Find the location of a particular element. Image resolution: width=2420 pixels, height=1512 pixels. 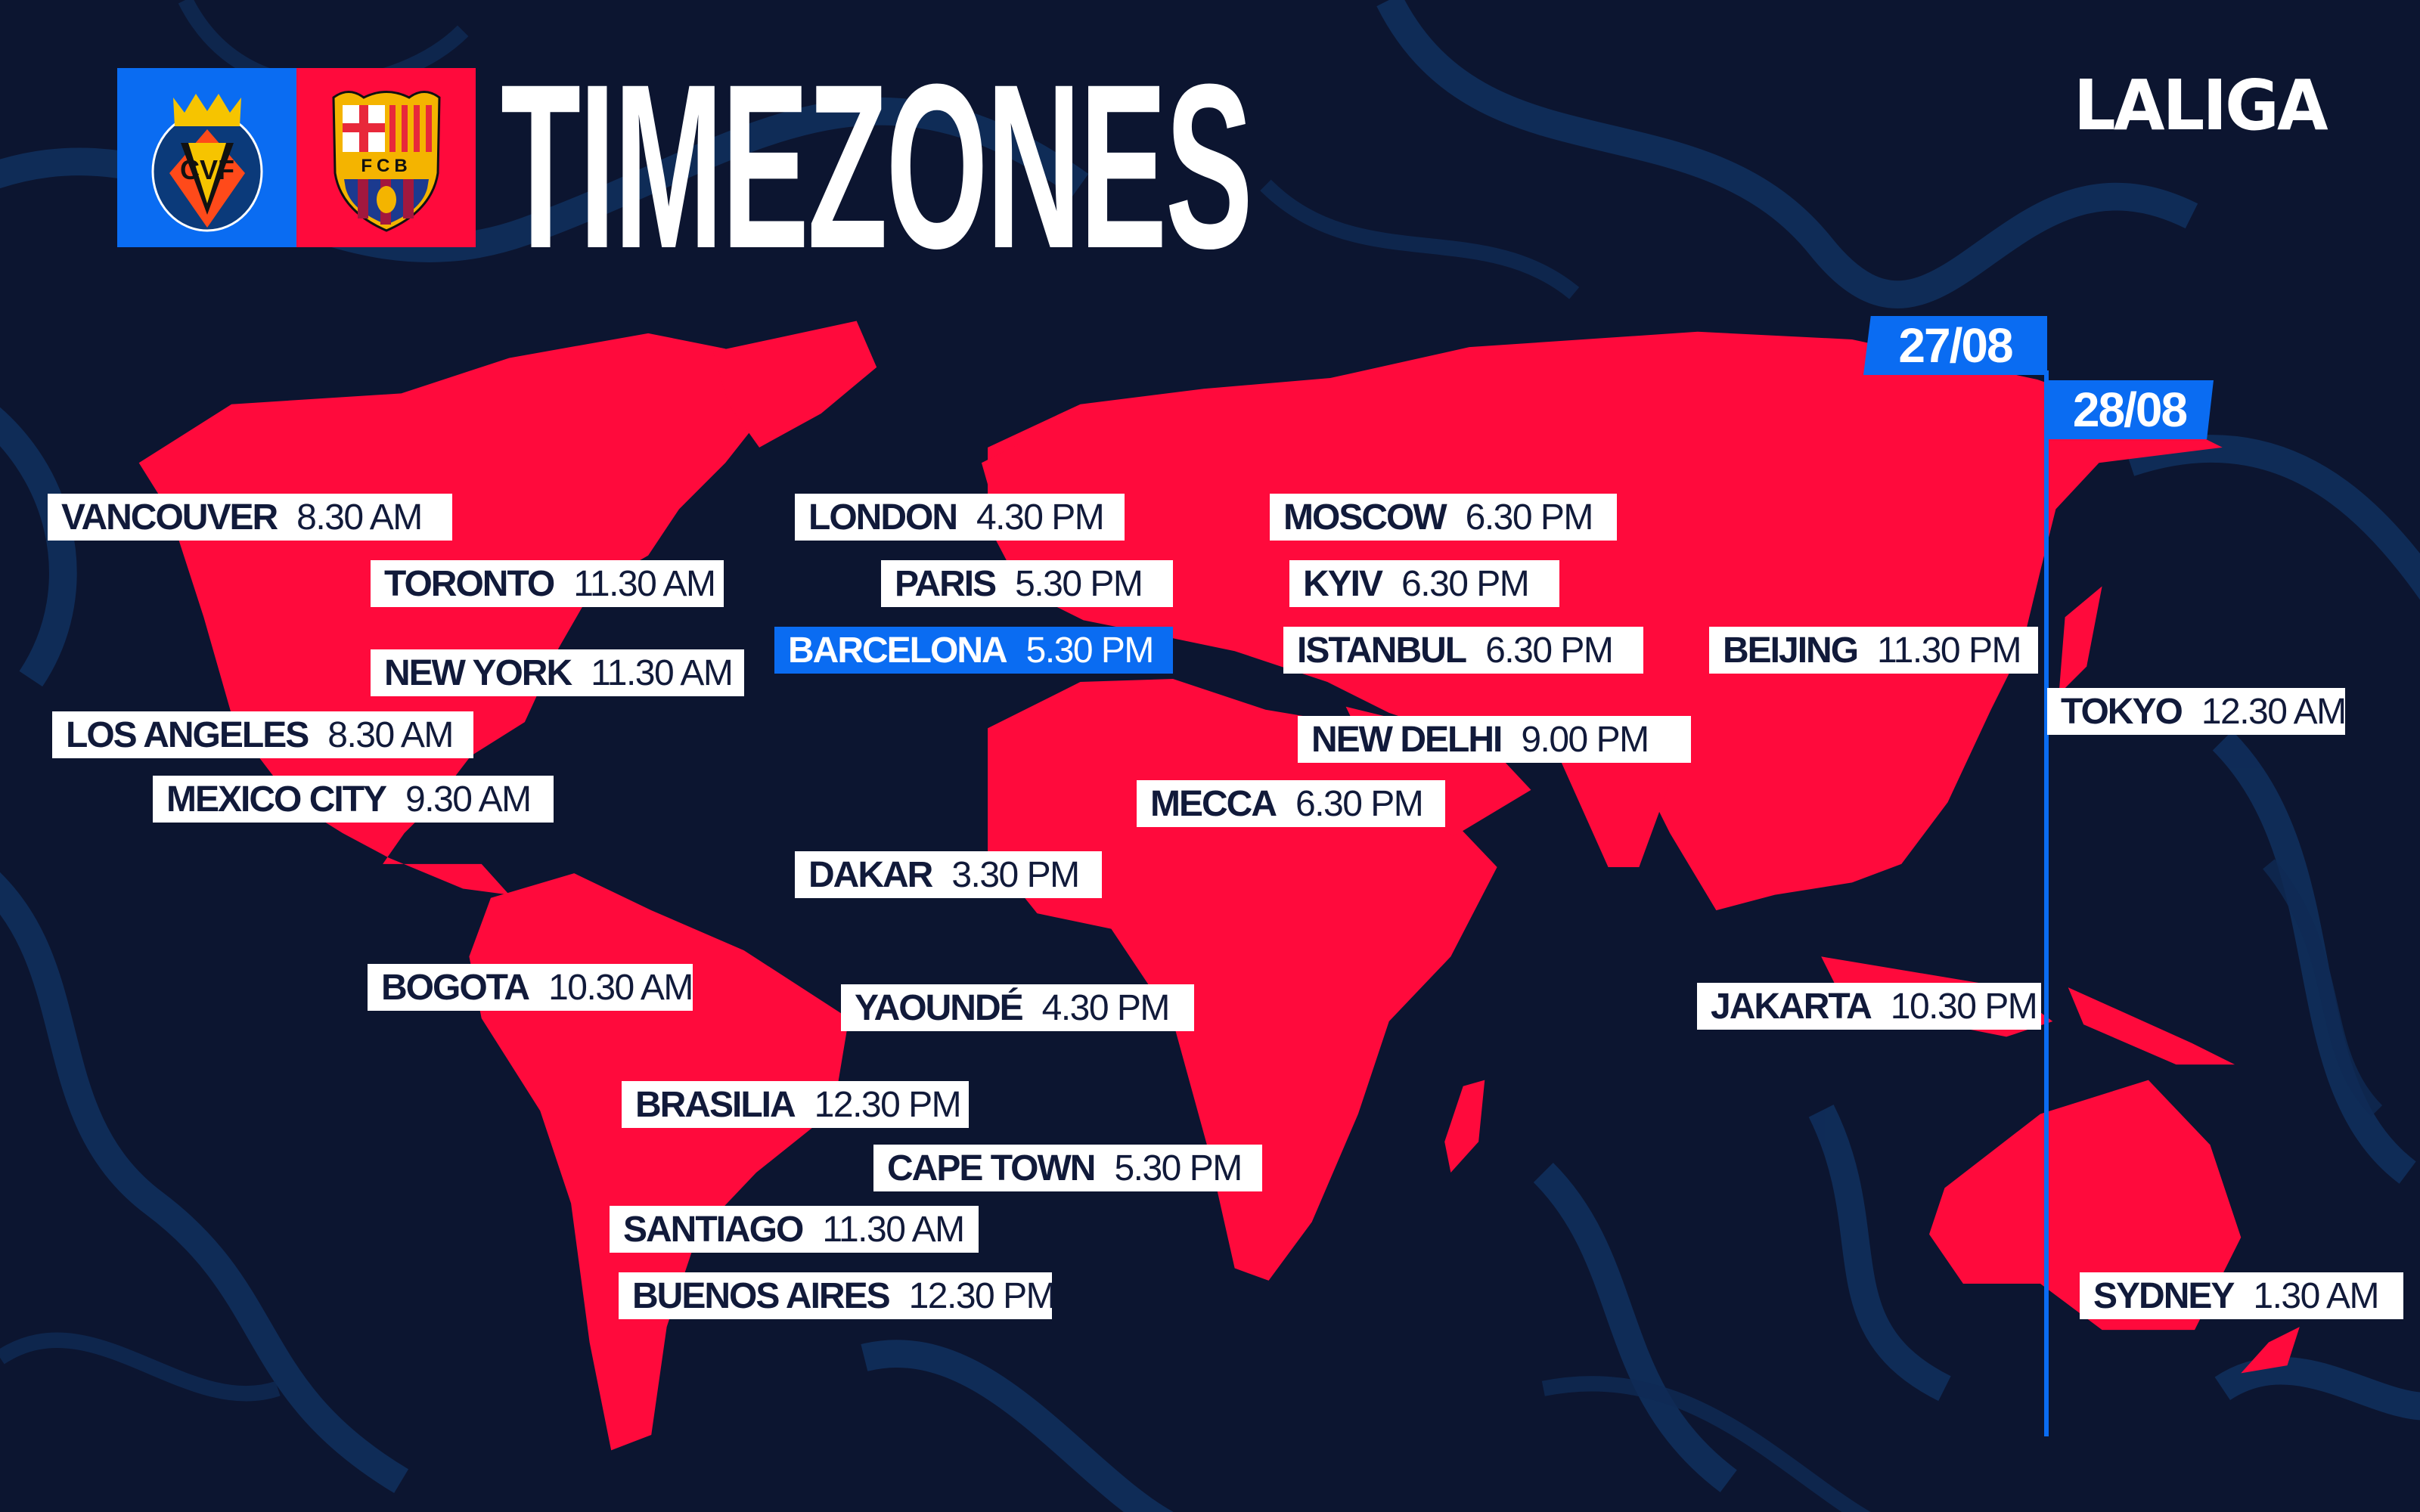

city-name: CAPE TOWN is located at coordinates (991, 1168).